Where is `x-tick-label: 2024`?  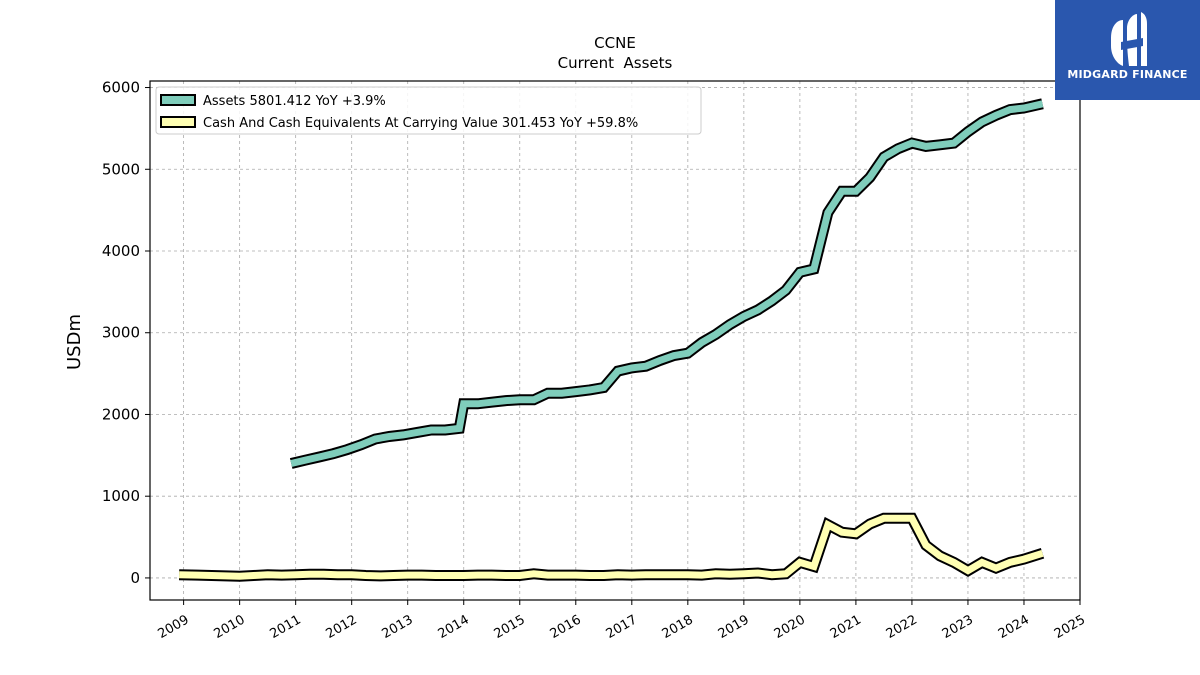
x-tick-label: 2024 is located at coordinates (1014, 627).